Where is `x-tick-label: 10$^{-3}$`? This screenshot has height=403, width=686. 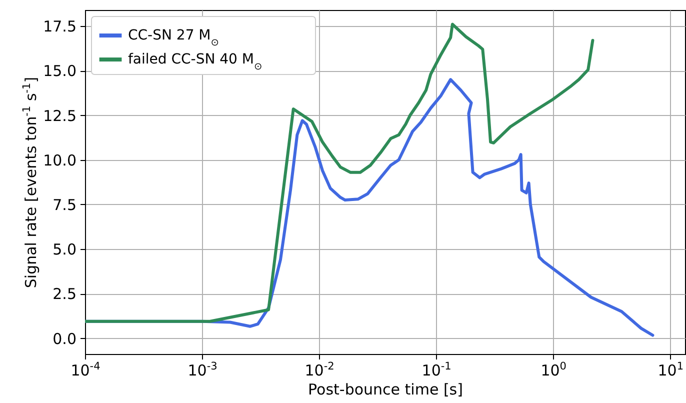
x-tick-label: 10$^{-3}$ is located at coordinates (203, 370).